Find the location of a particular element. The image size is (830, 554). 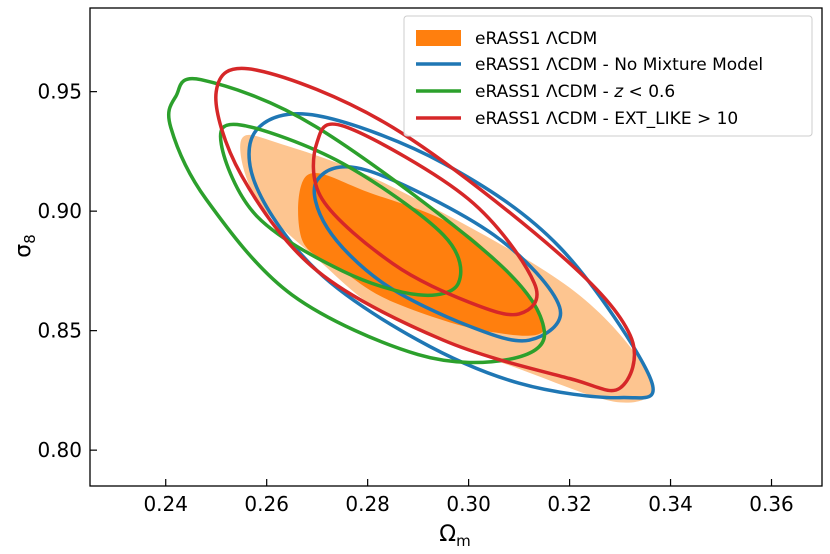

x-axis-label: Ωm is located at coordinates (454, 536).